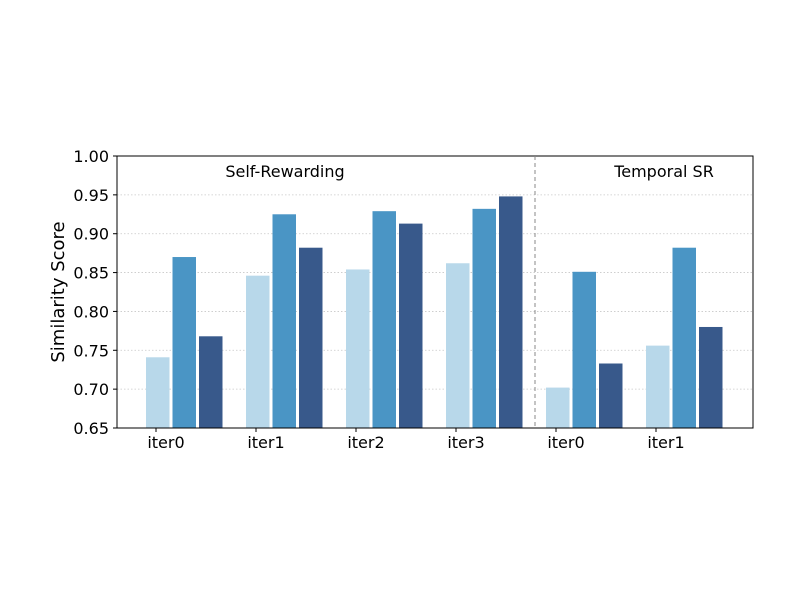 The image size is (800, 600). What do you see at coordinates (91, 428) in the screenshot?
I see `y-tick-label: 0.65` at bounding box center [91, 428].